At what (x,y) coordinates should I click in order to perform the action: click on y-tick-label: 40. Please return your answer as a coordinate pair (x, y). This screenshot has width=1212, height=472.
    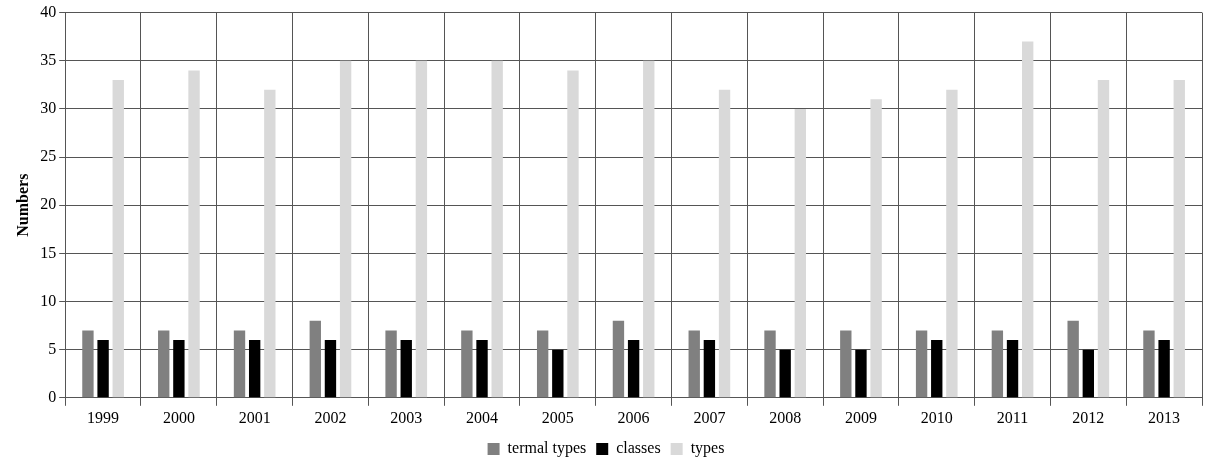
    Looking at the image, I should click on (48, 11).